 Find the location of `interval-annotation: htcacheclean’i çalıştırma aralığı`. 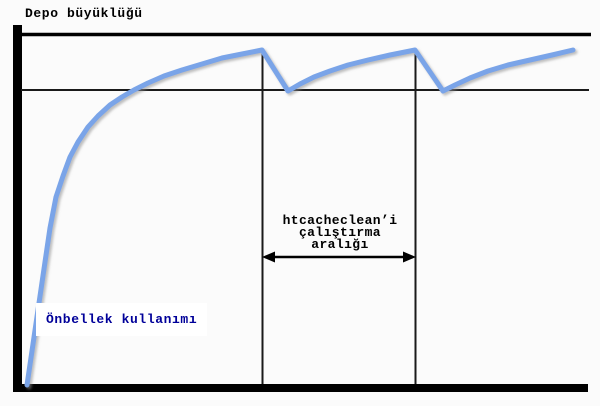

interval-annotation: htcacheclean’i çalıştırma aralığı is located at coordinates (340, 232).